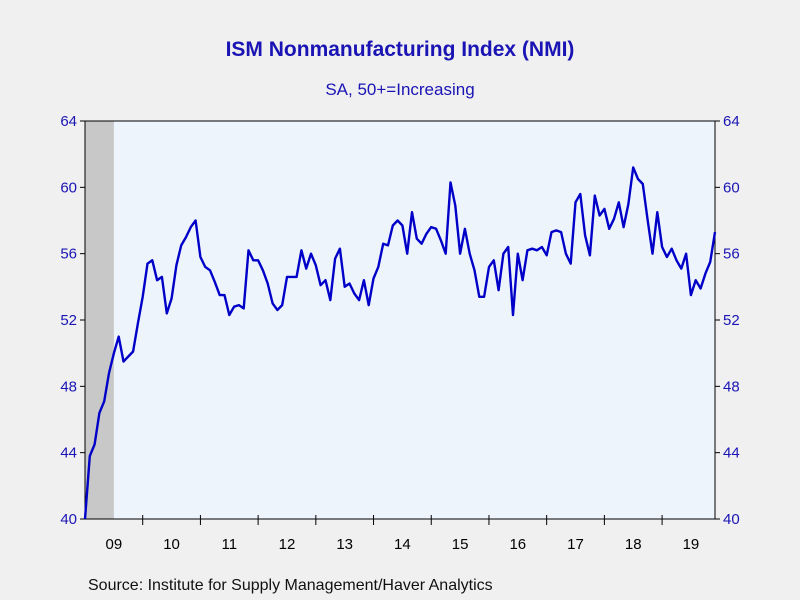 The width and height of the screenshot is (800, 600). Describe the element at coordinates (731, 386) in the screenshot. I see `y-tick-label-right: 48` at that location.